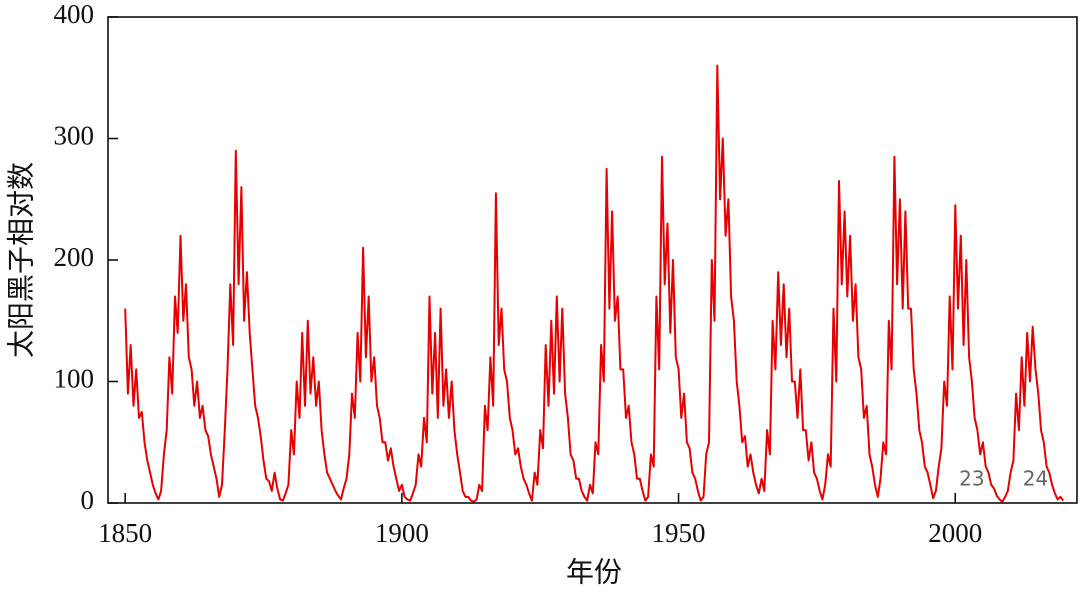 This screenshot has width=1080, height=596. What do you see at coordinates (74, 257) in the screenshot?
I see `y-tick-label: 200` at bounding box center [74, 257].